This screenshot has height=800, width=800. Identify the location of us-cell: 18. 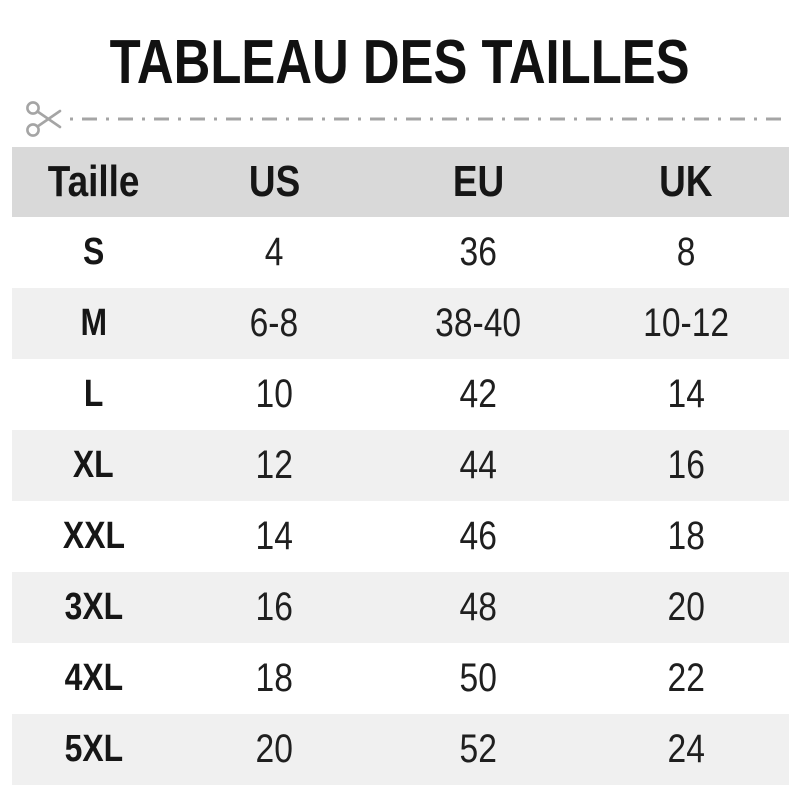
(274, 678).